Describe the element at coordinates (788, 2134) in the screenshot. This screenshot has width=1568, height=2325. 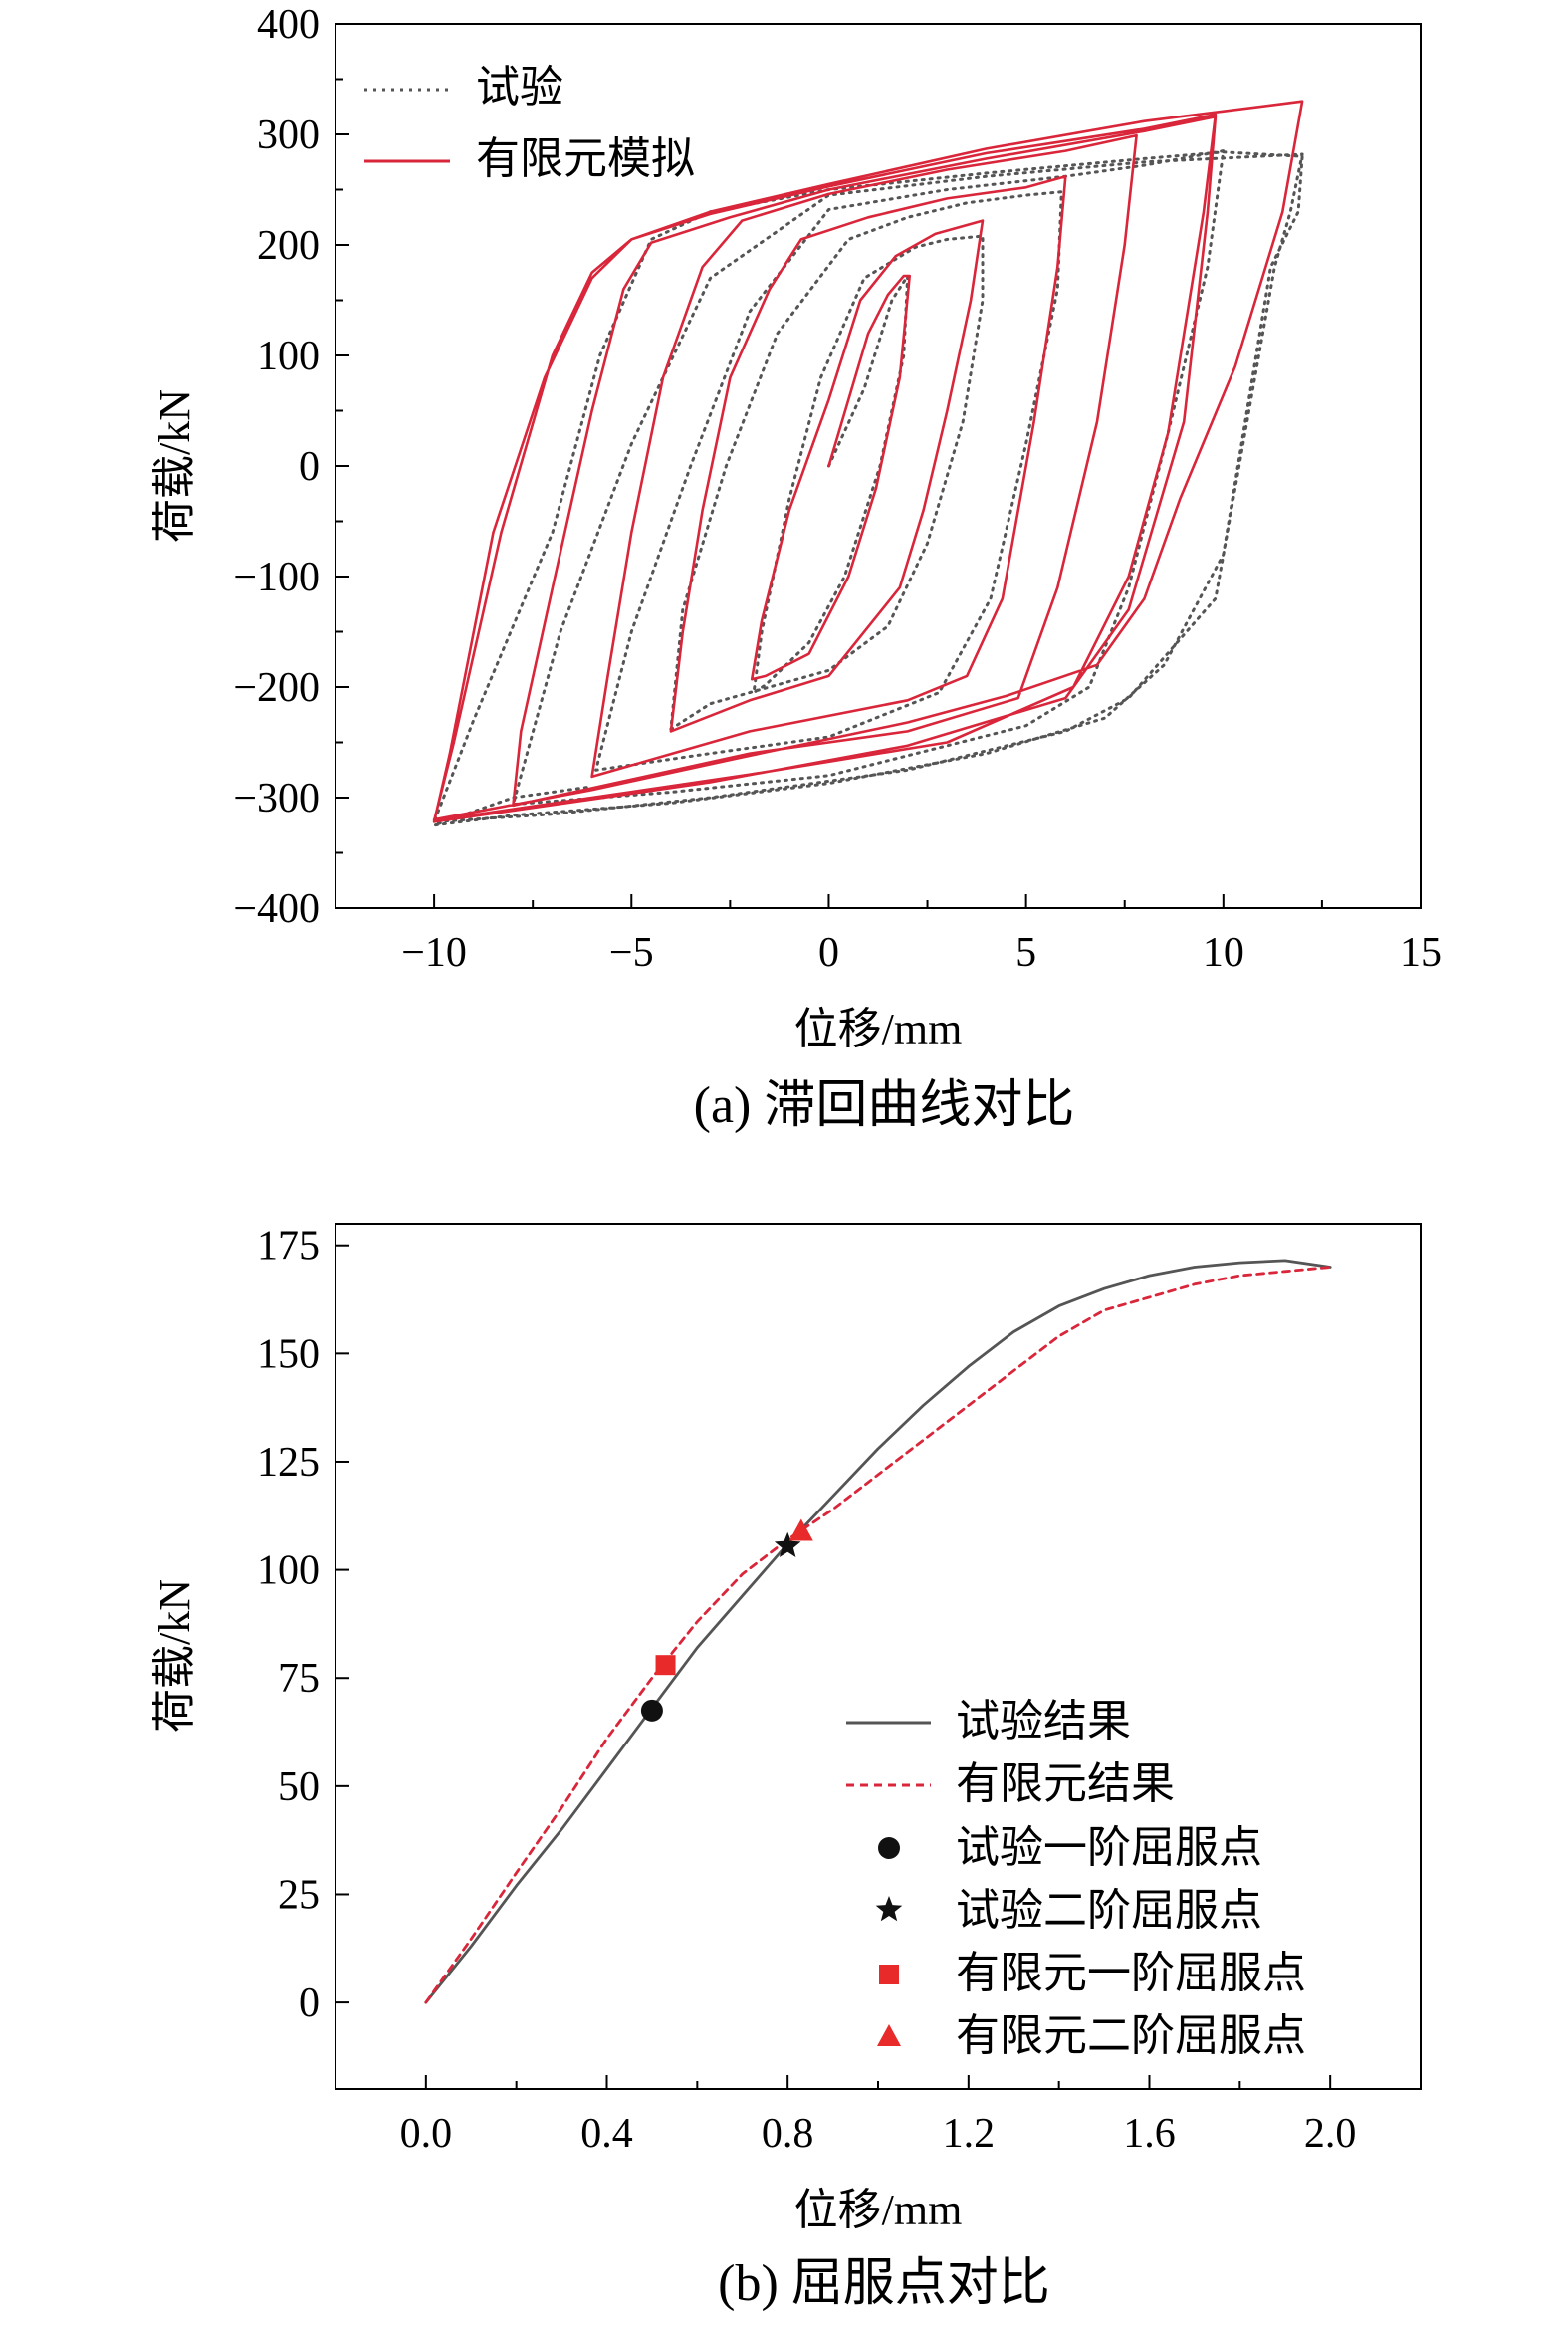
I see `x-tick-label-b: 0.8` at that location.